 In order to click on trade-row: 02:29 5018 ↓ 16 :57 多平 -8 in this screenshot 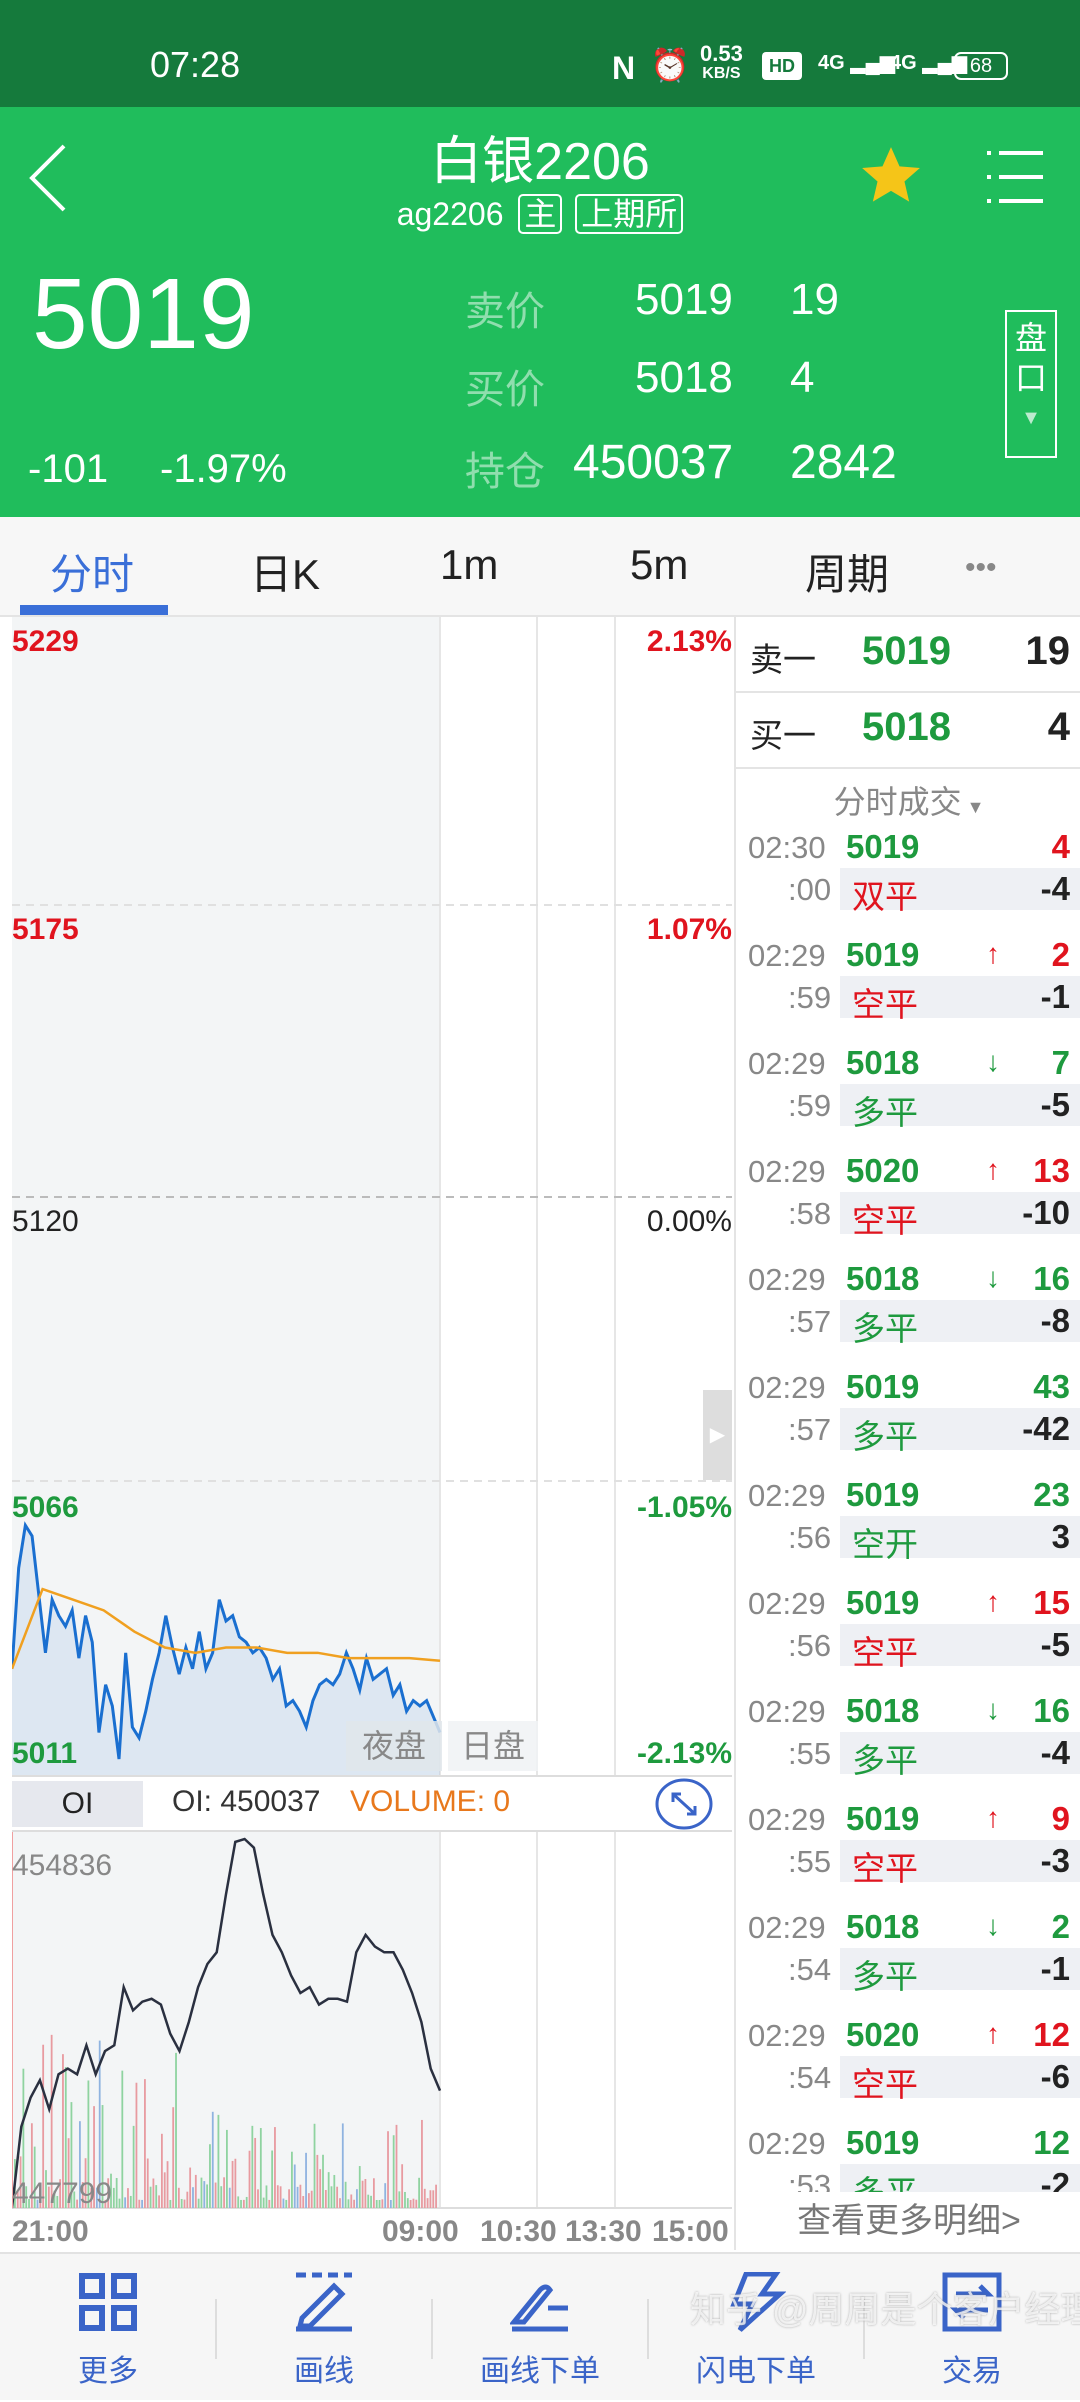, I will do `click(908, 1306)`.